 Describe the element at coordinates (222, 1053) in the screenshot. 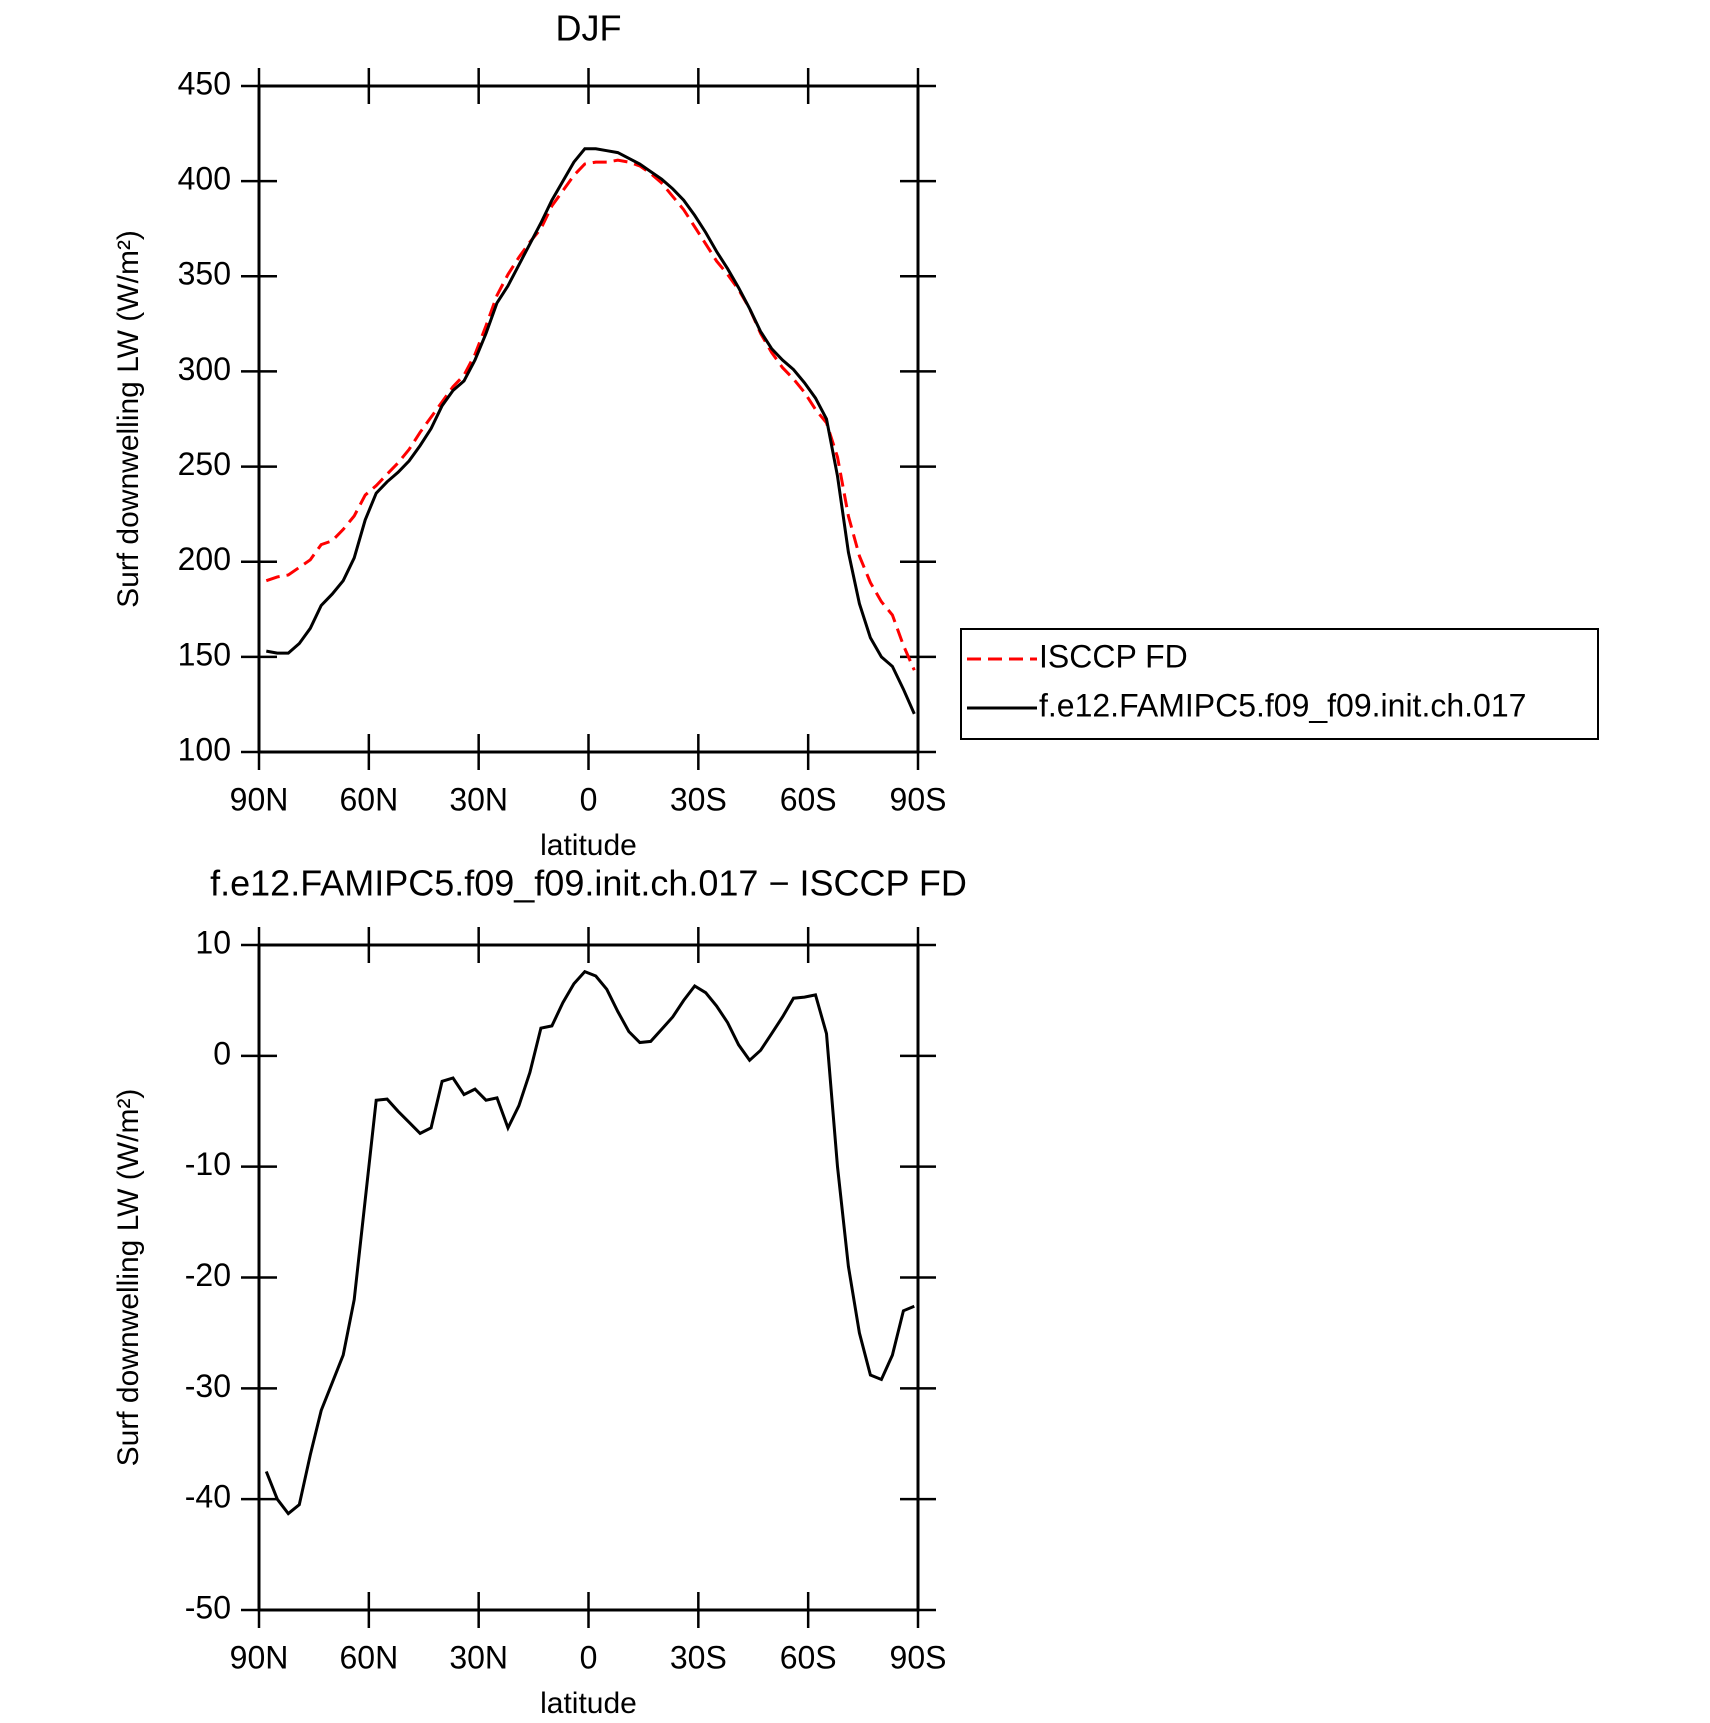

I see `y-tick-label: 0` at that location.